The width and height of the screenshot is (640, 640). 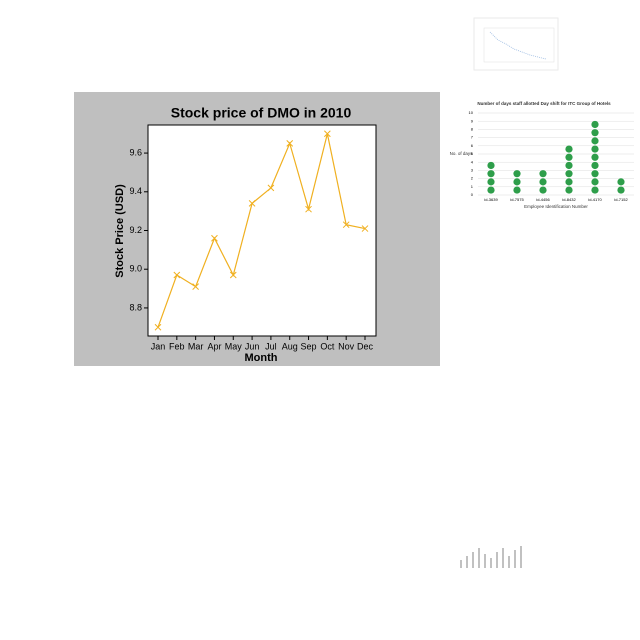 I want to click on y-tick-label: 9.4, so click(x=135, y=191).